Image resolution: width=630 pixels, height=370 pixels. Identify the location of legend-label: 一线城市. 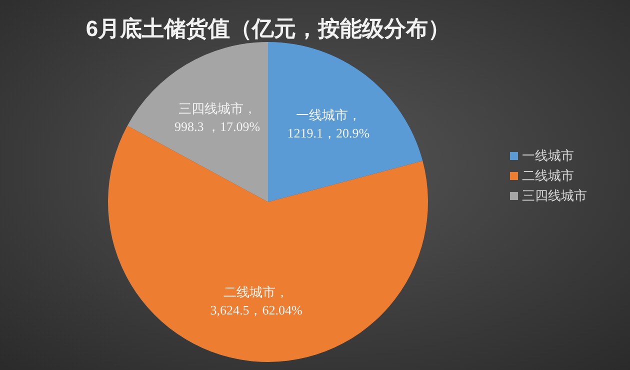
(548, 155).